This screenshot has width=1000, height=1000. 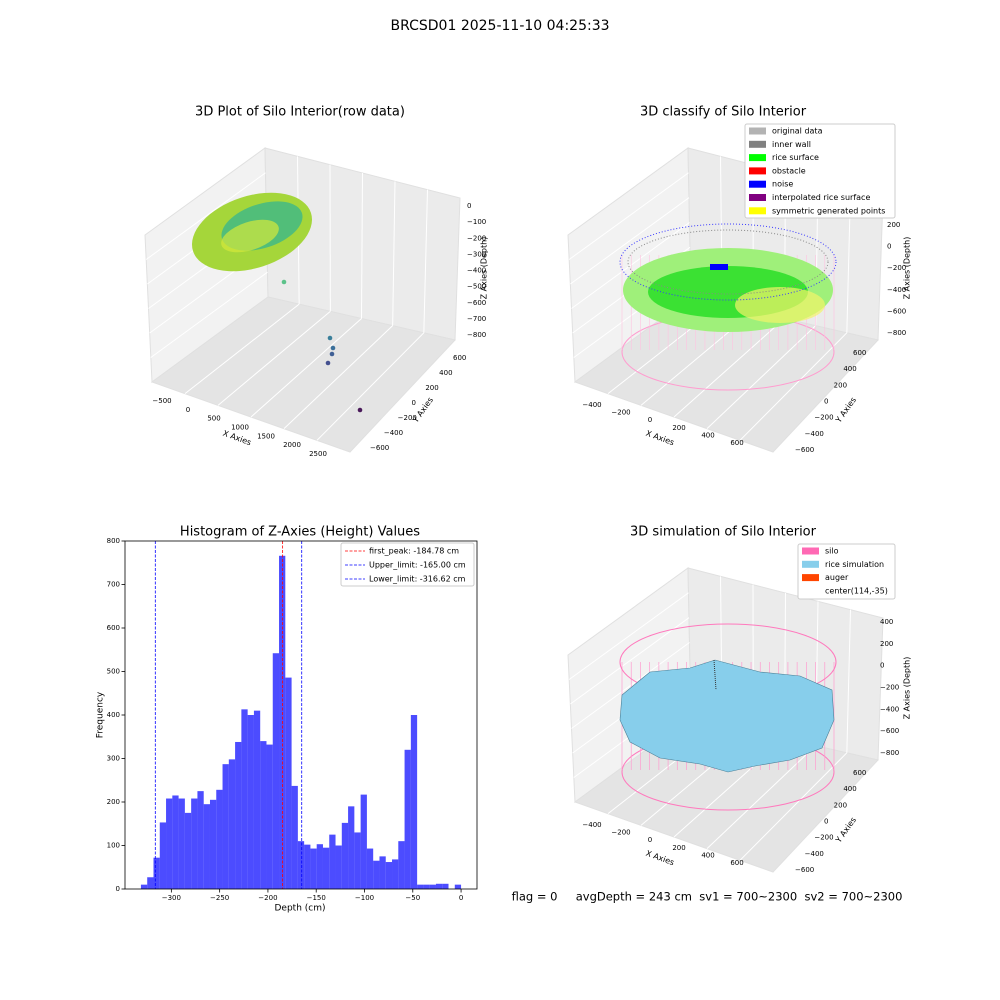 What do you see at coordinates (856, 590) in the screenshot?
I see `legend-label: center(114,-35)` at bounding box center [856, 590].